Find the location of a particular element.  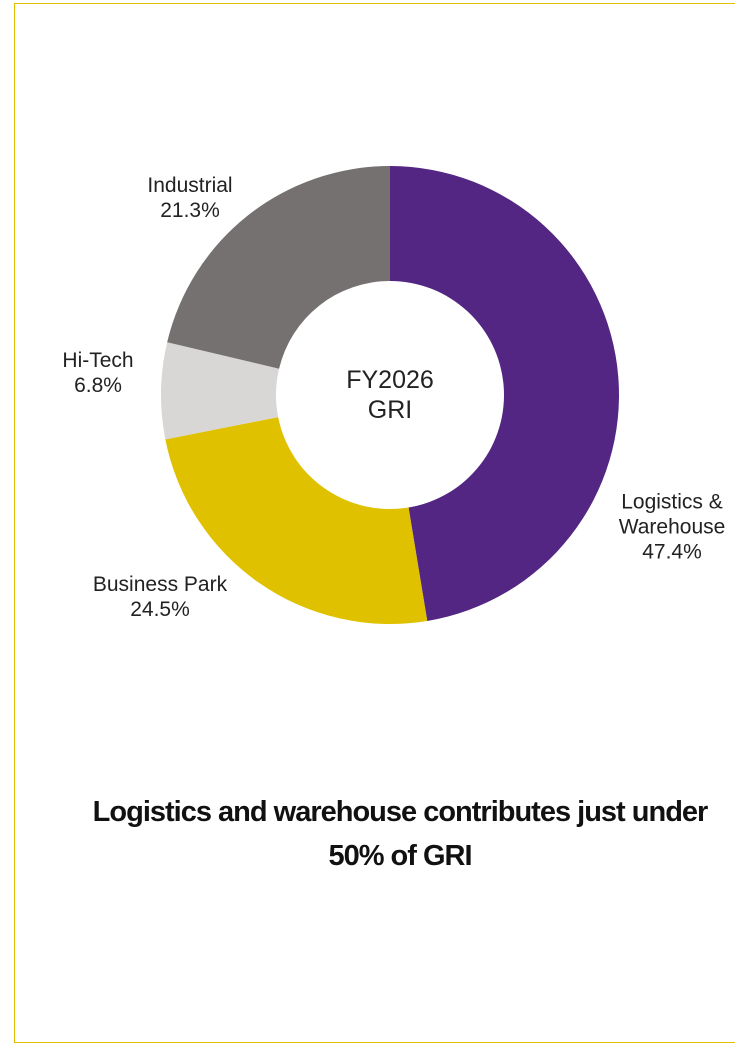

category-label: Industrial is located at coordinates (190, 185).